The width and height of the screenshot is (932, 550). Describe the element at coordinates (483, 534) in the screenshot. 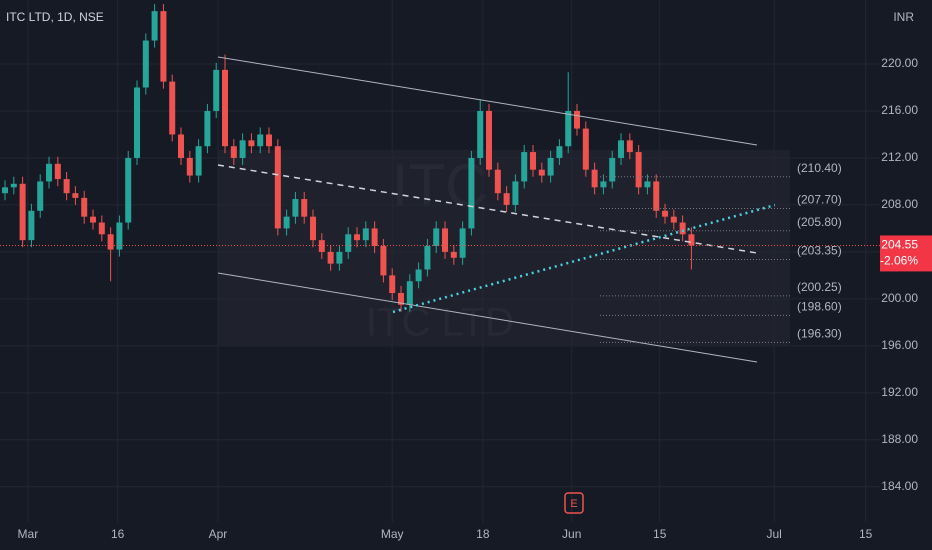

I see `x-tick-label: 18` at that location.